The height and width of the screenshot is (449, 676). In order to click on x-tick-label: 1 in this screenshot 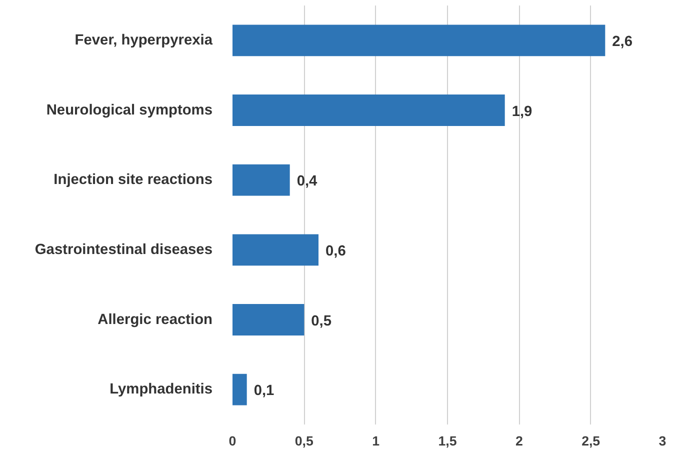, I will do `click(376, 441)`.